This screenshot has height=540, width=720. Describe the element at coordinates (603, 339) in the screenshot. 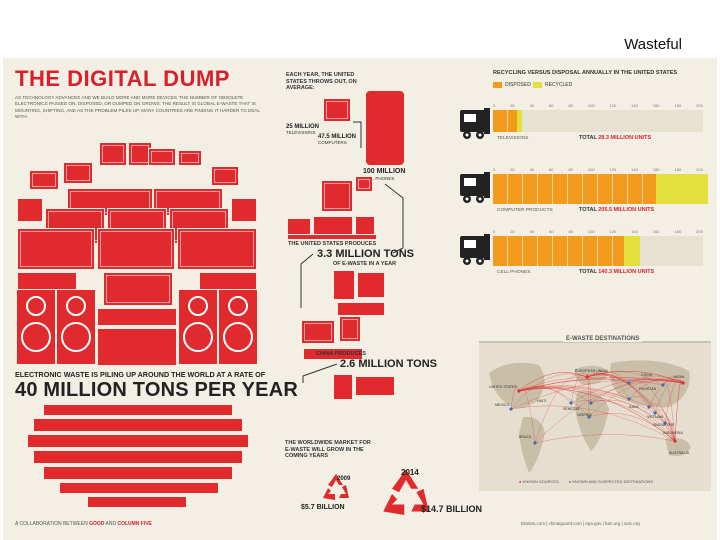

I see `destinations-title: E-WASTE DESTINATIONS` at that location.